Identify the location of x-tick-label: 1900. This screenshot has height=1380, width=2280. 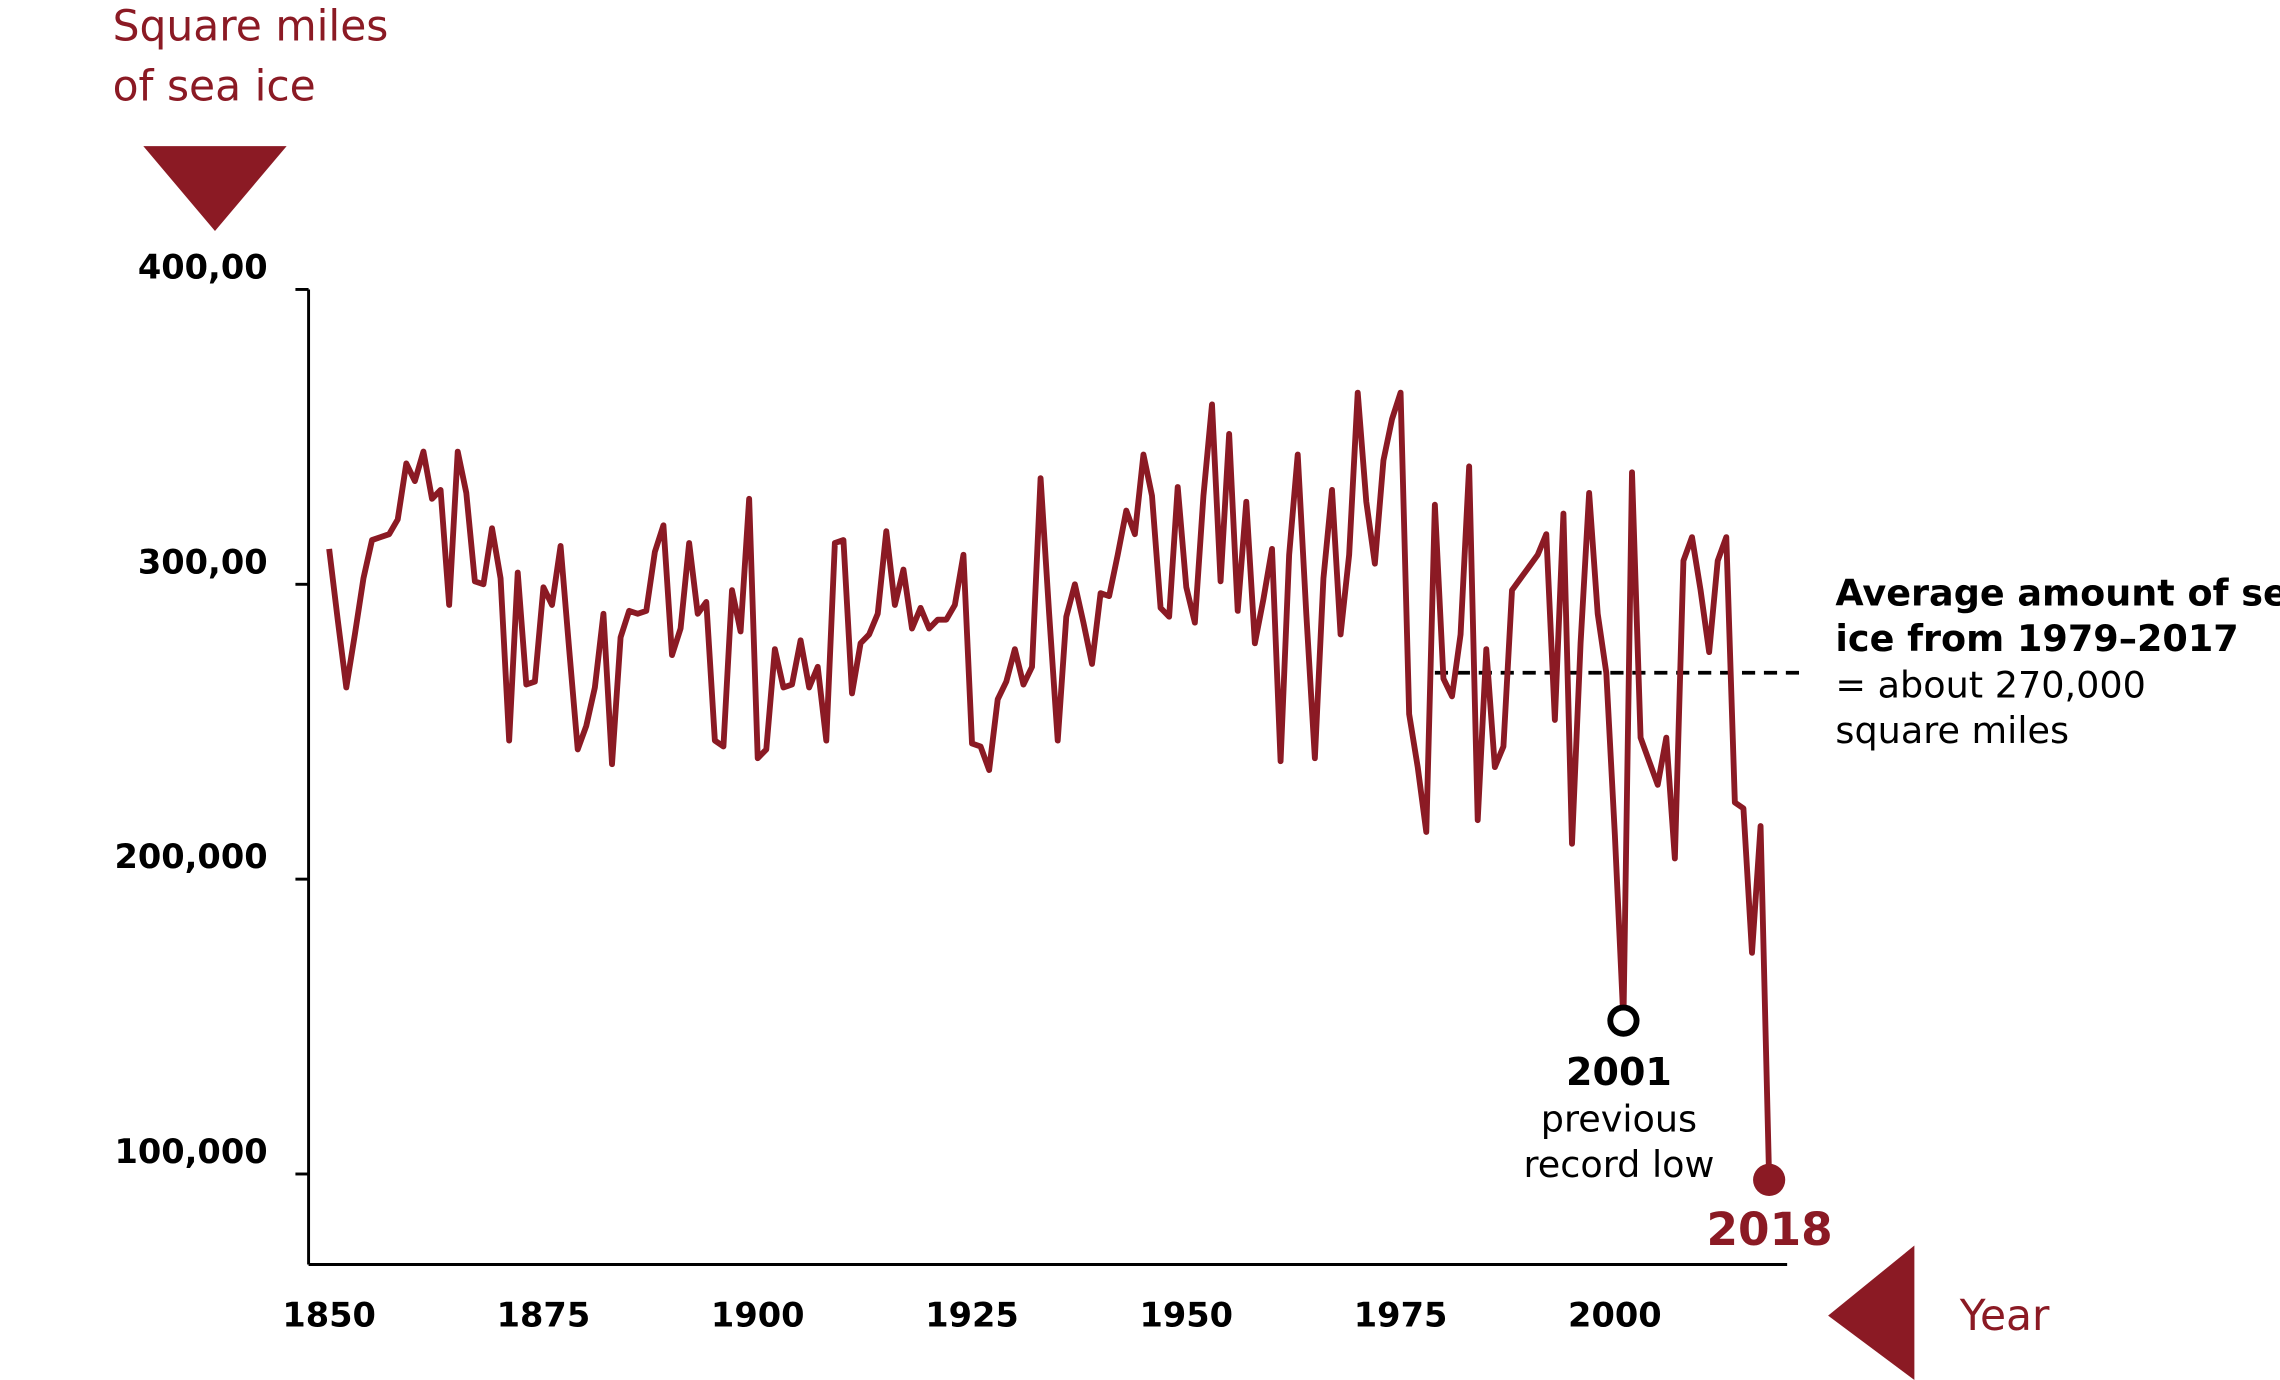
(758, 1315).